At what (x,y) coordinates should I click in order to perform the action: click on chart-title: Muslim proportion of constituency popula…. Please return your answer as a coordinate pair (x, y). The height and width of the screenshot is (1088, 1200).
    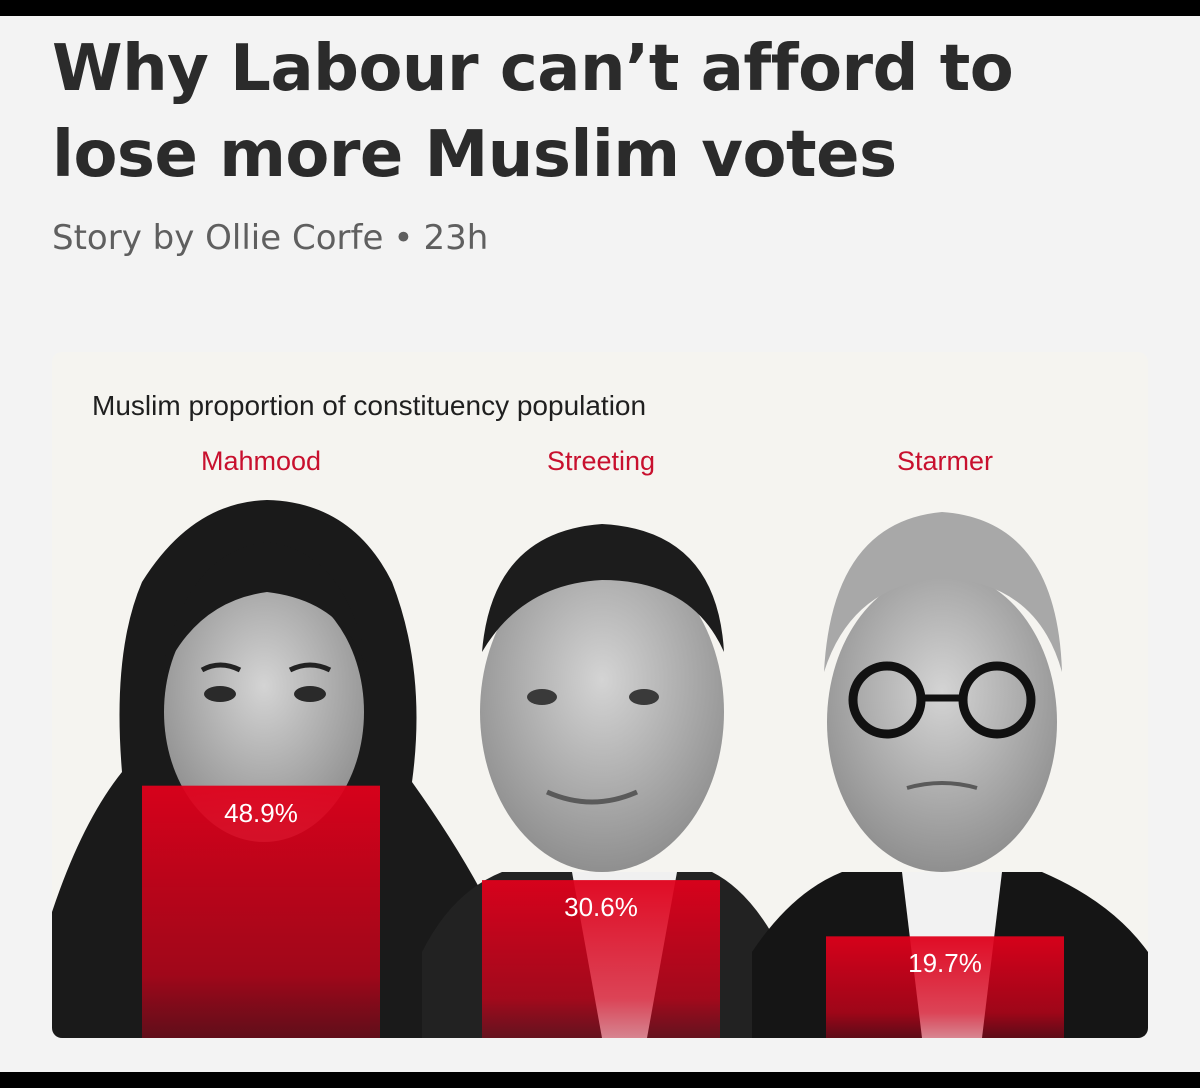
    Looking at the image, I should click on (369, 405).